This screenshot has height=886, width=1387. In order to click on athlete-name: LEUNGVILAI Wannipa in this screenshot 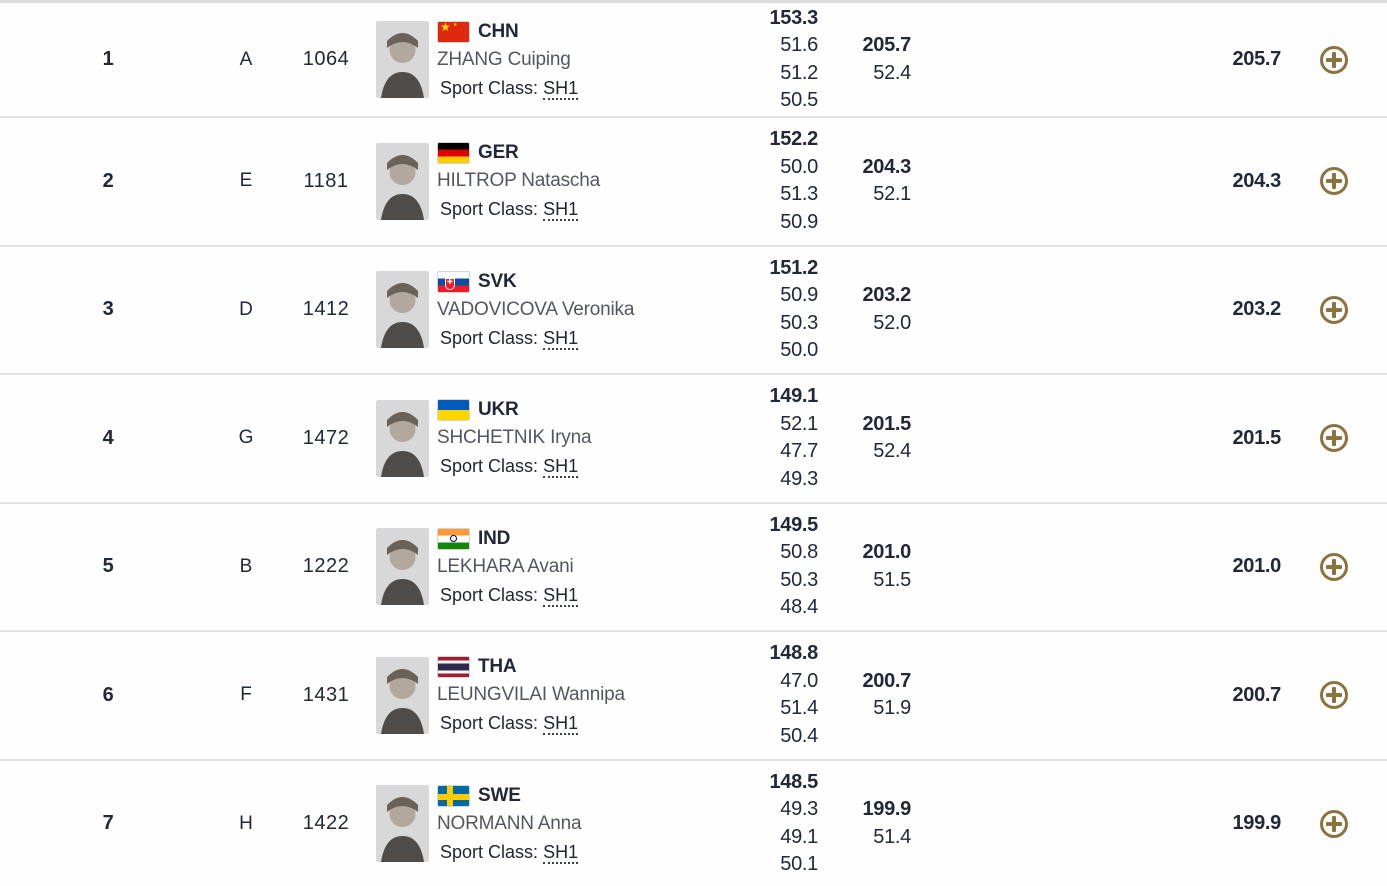, I will do `click(531, 695)`.